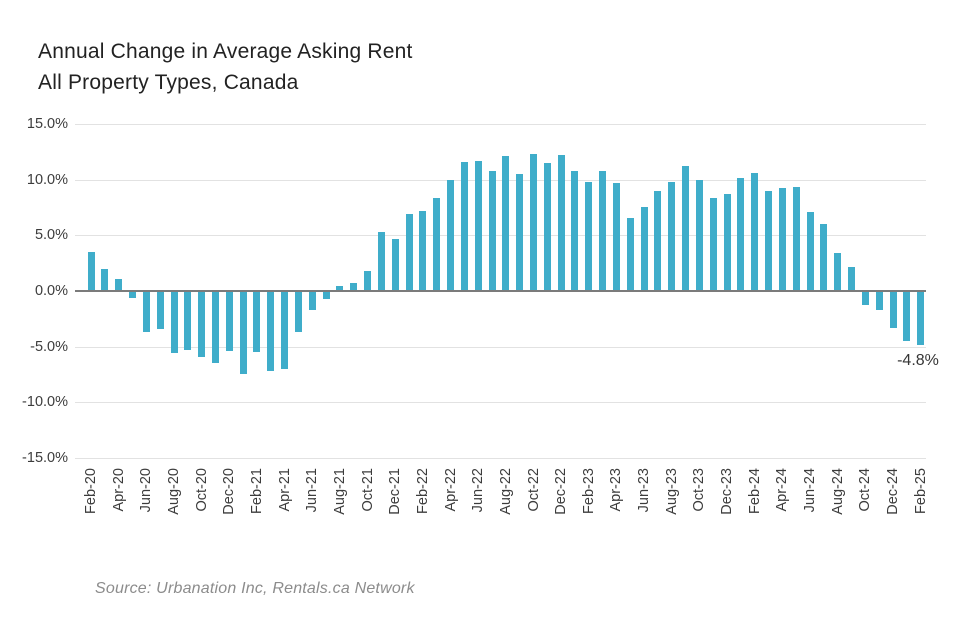  I want to click on zero-axis-line, so click(500, 291).